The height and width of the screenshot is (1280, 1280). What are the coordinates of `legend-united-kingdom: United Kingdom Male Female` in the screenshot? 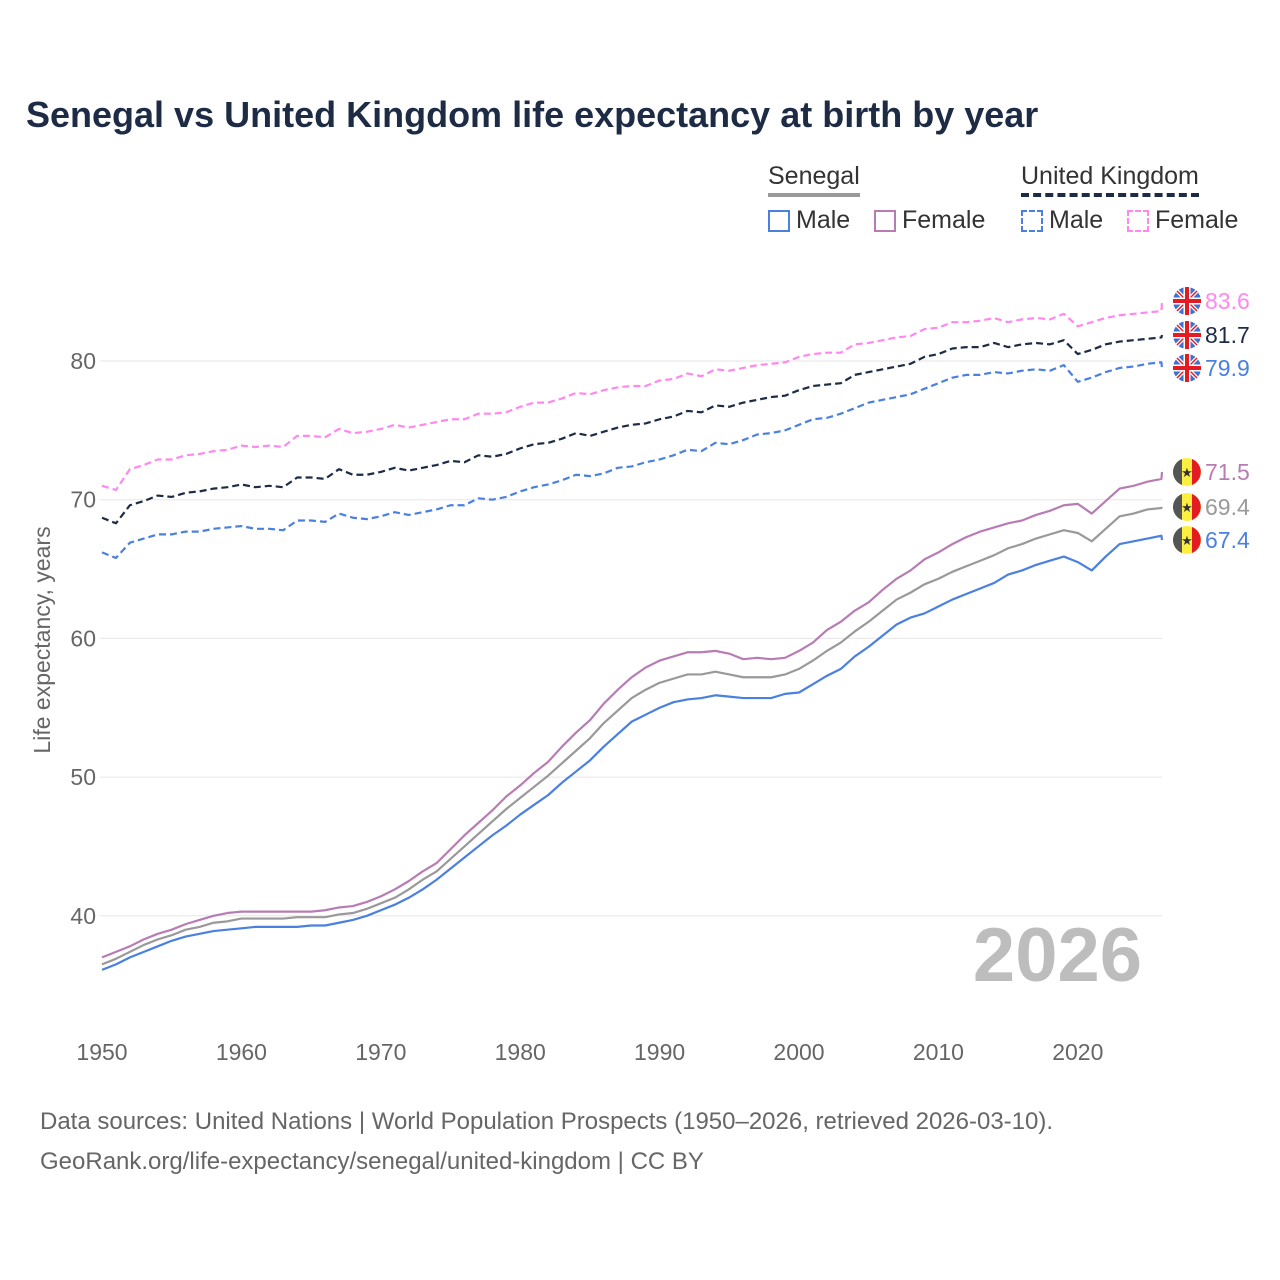 It's located at (1129, 198).